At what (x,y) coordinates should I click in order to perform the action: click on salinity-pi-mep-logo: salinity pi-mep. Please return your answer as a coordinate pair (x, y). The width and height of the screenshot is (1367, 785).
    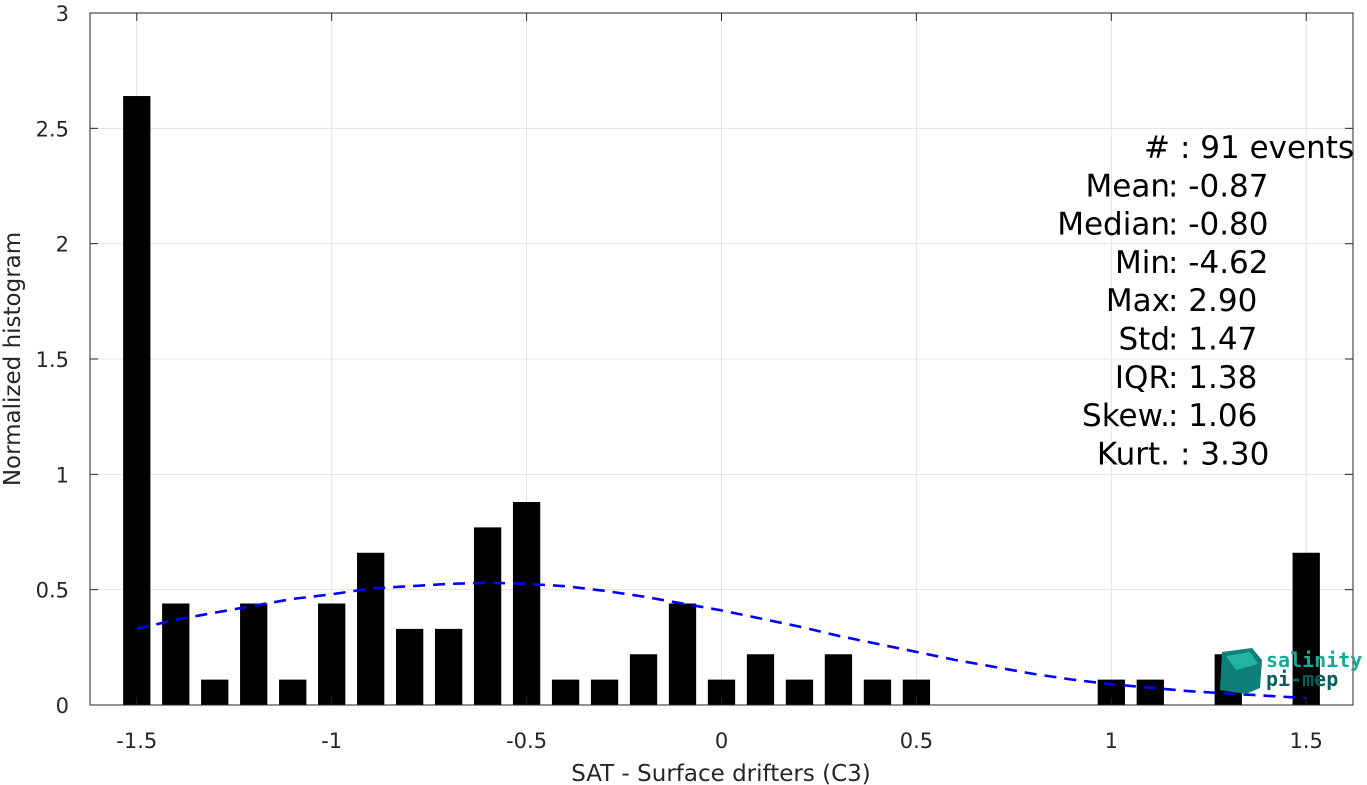
    Looking at the image, I should click on (1291, 671).